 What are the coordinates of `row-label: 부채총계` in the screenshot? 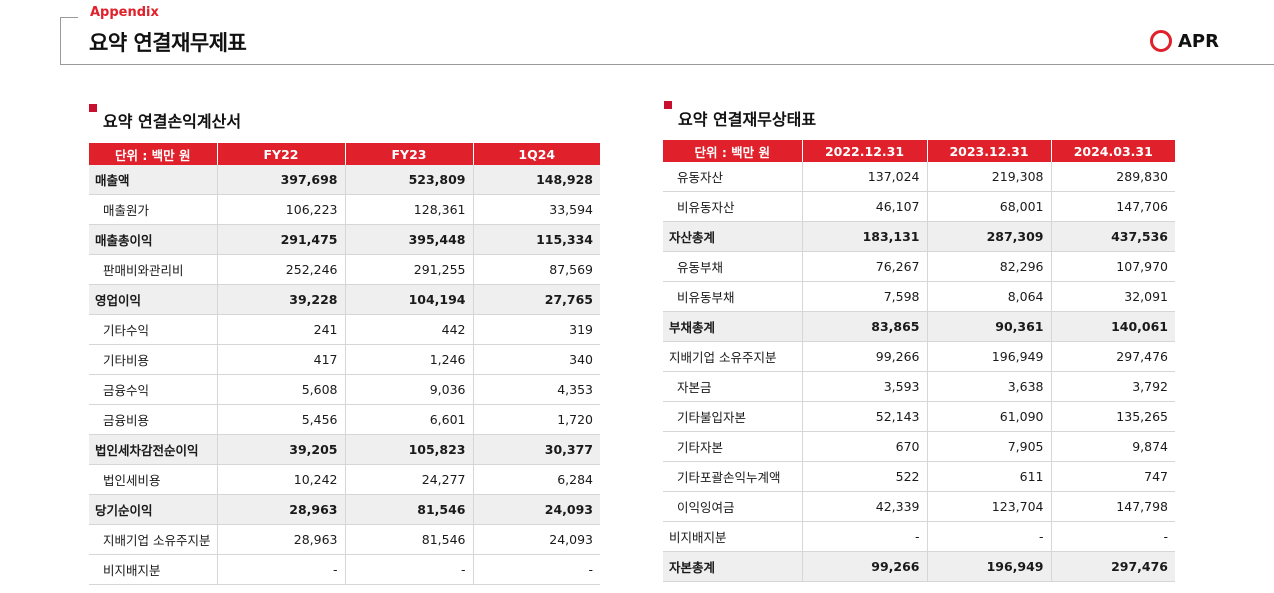 It's located at (733, 326).